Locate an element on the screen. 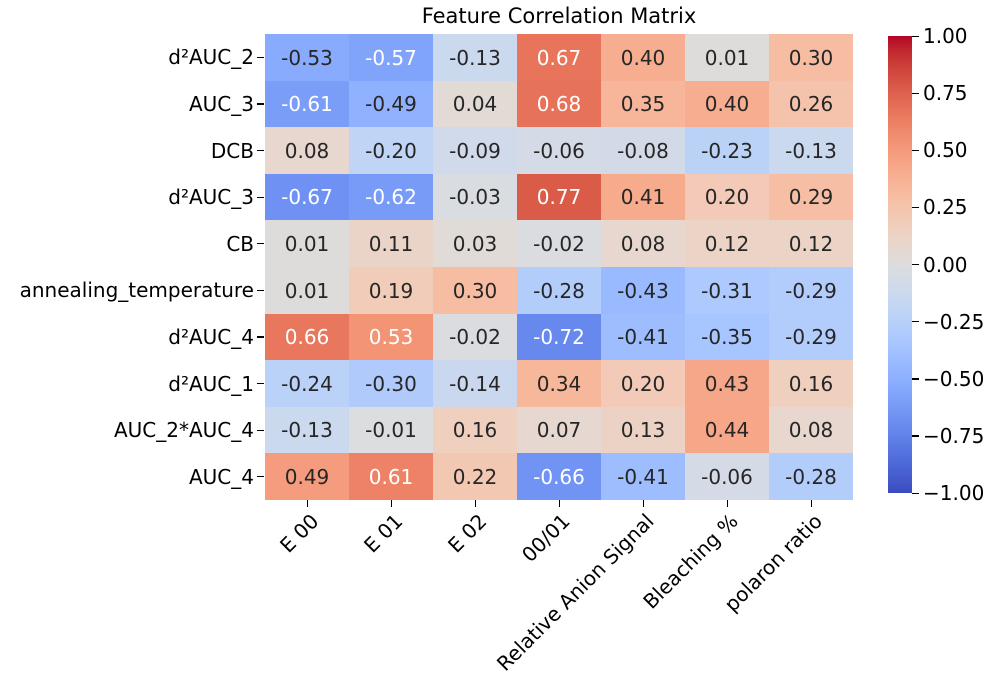  heatmap-cell: 0.11 is located at coordinates (391, 244).